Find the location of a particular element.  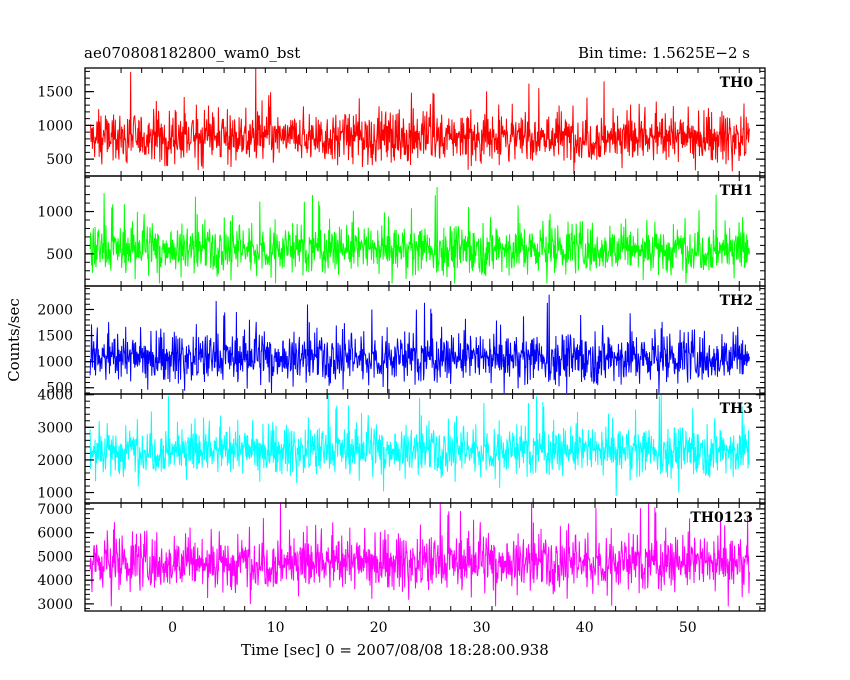

panel-th0: 500 1000 1500 TH0 is located at coordinates (401, 122).